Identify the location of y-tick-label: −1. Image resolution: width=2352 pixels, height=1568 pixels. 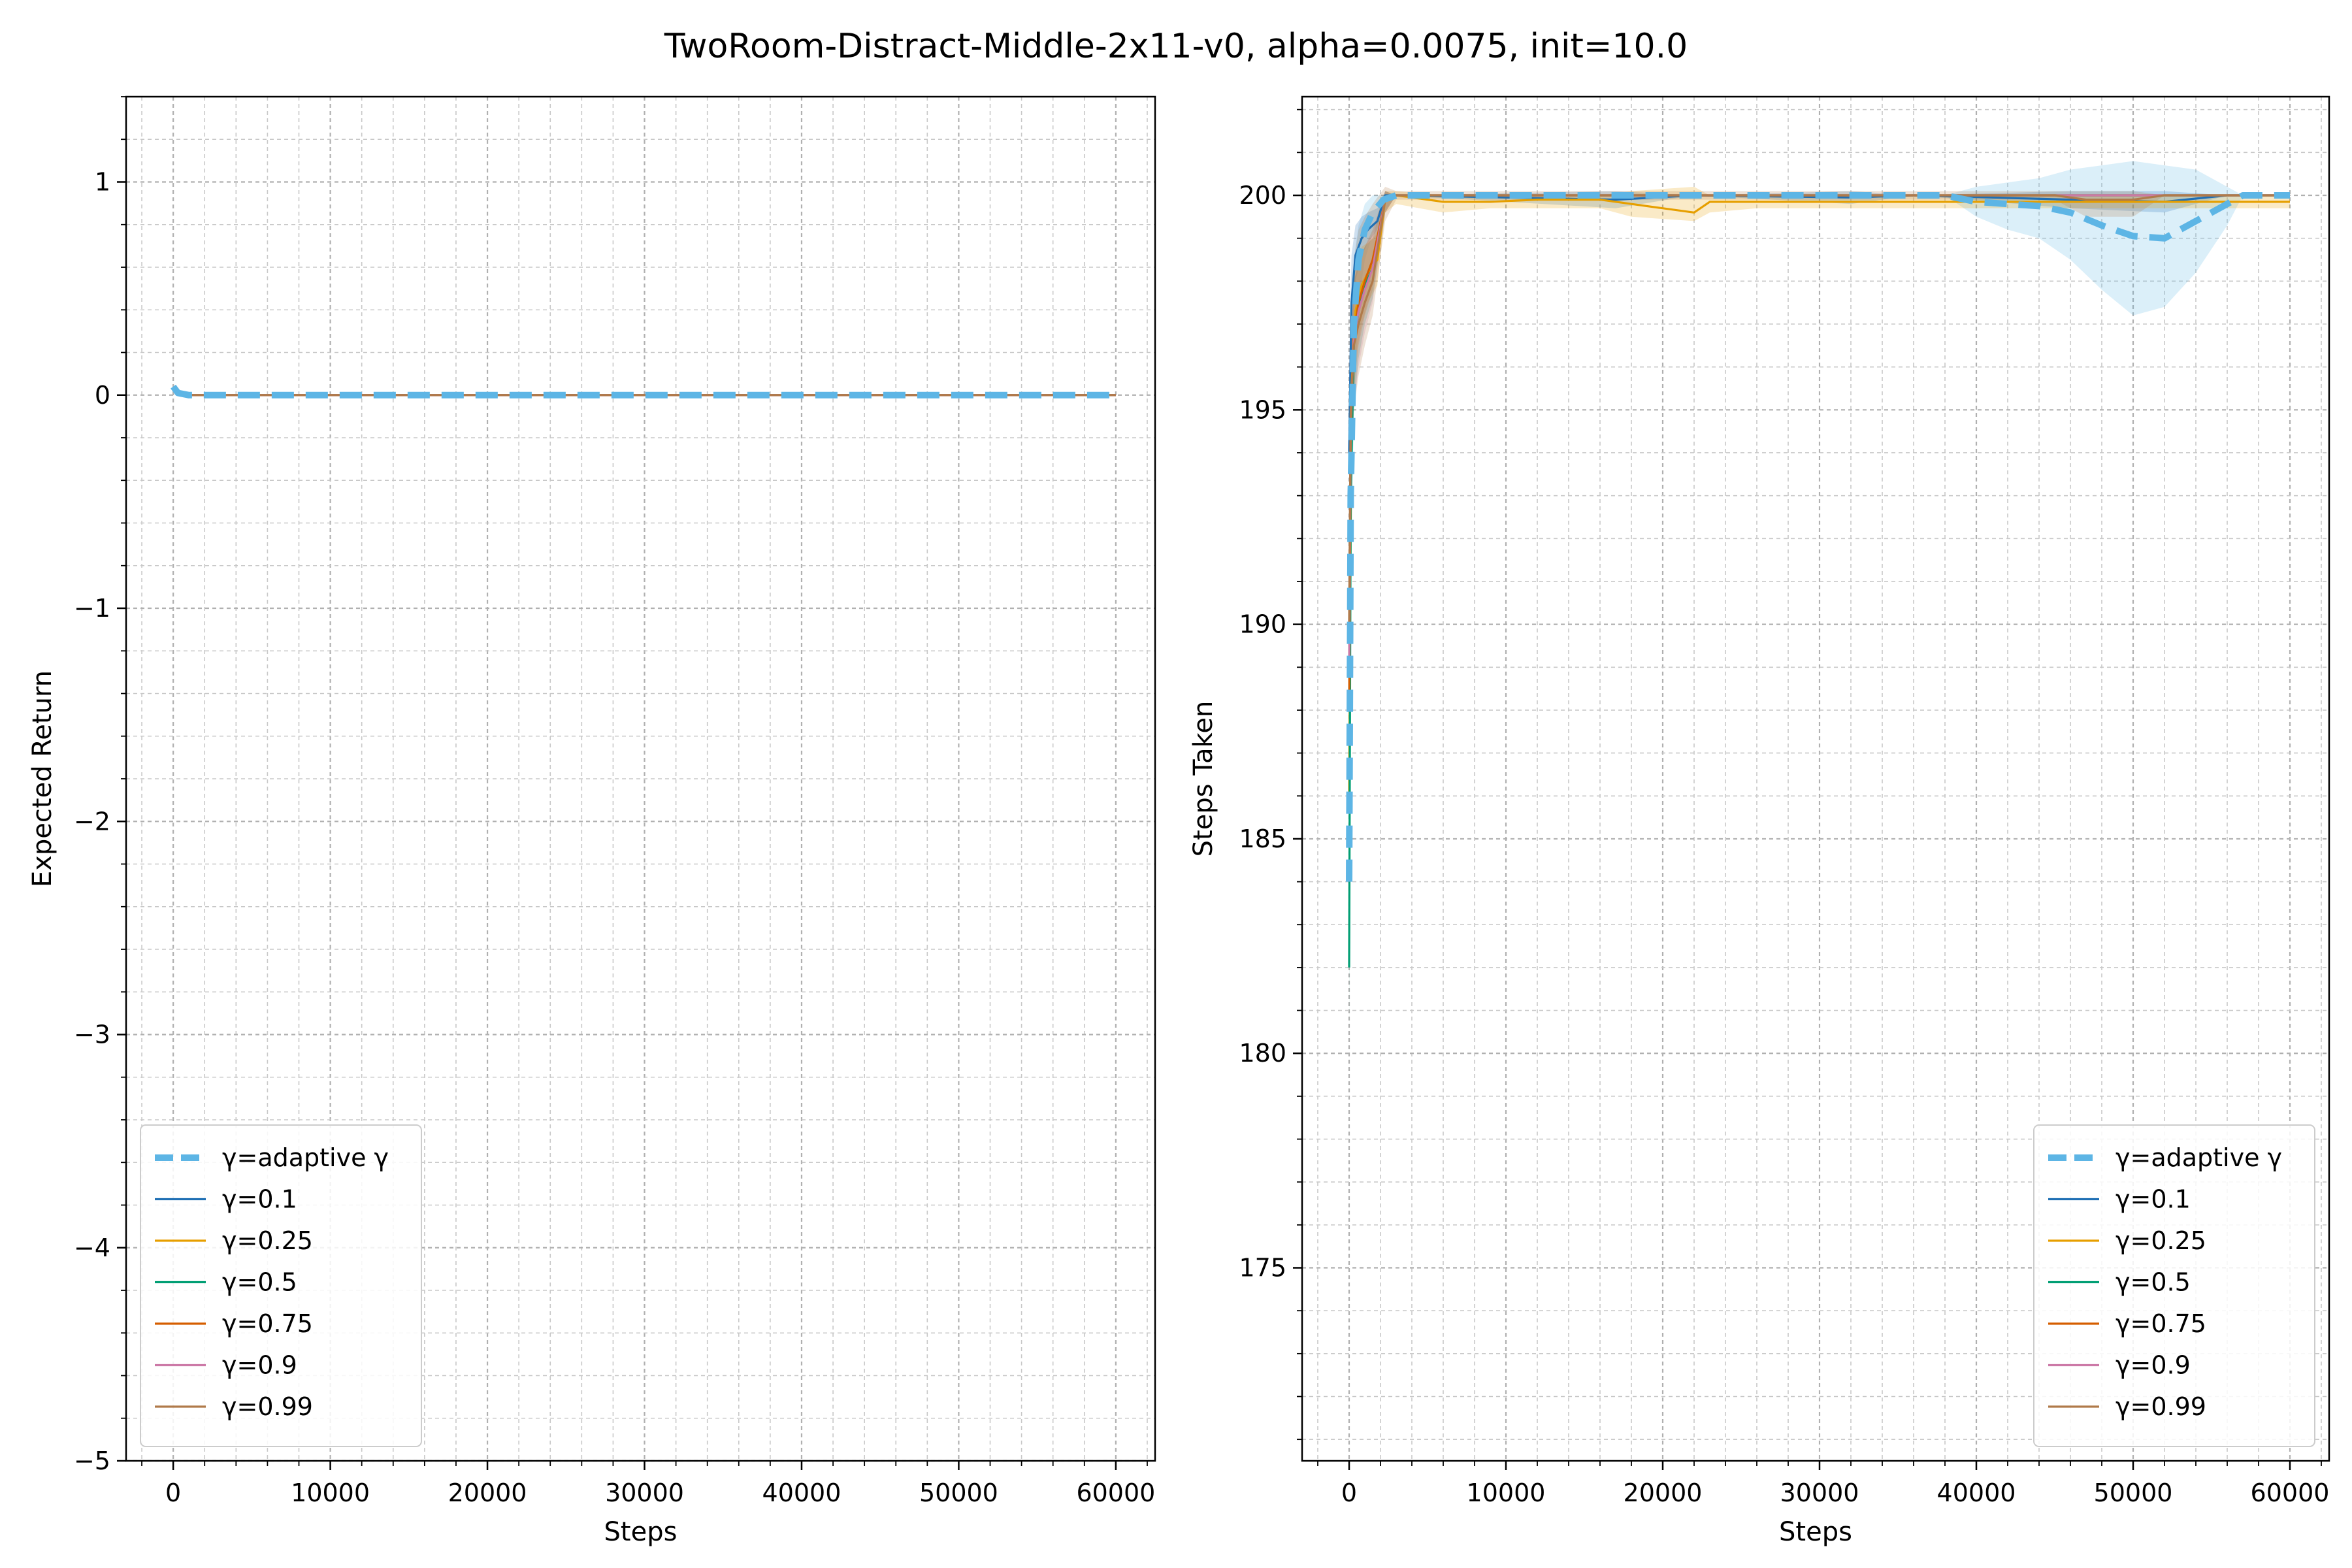
(92, 608).